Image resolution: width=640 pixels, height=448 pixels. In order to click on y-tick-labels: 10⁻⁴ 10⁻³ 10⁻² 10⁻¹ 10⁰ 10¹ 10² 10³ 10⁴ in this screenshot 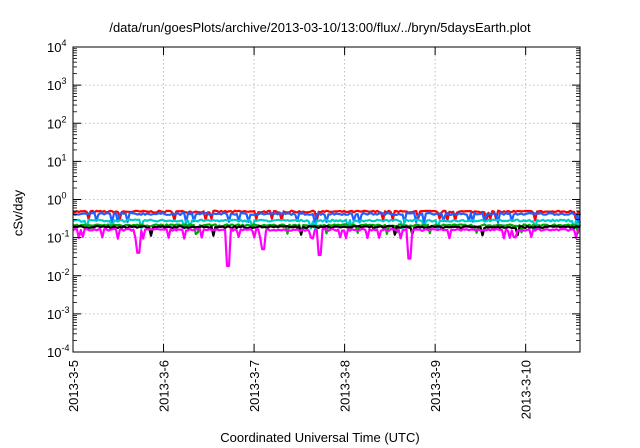, I will do `click(58, 199)`.